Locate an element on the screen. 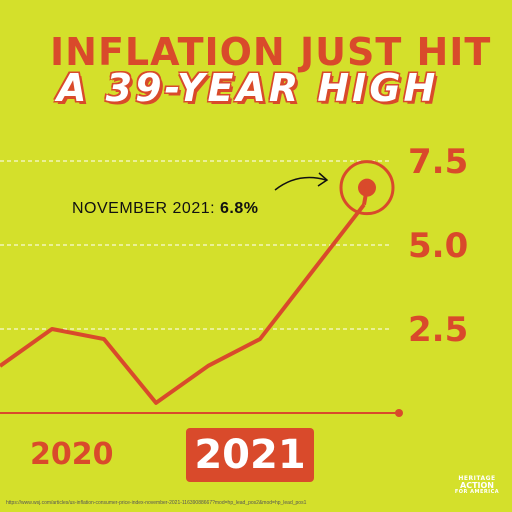 This screenshot has height=512, width=512. heritage-action-logo: HERITAGE ACTION FOR AMERICA is located at coordinates (477, 485).